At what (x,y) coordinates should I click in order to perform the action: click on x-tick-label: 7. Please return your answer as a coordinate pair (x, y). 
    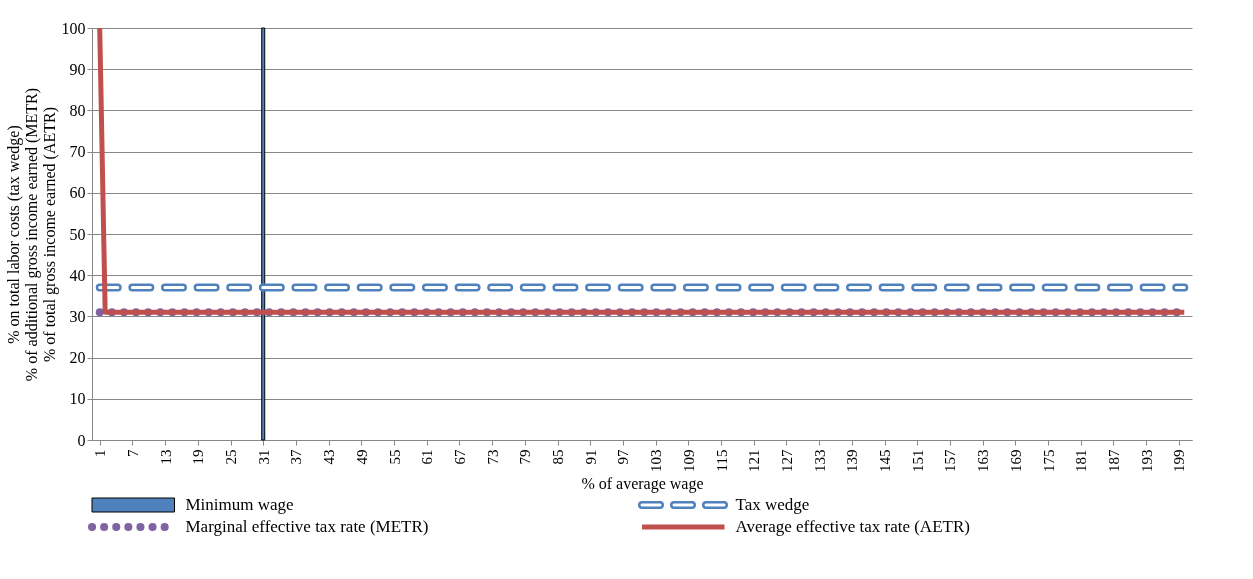
    Looking at the image, I should click on (132, 453).